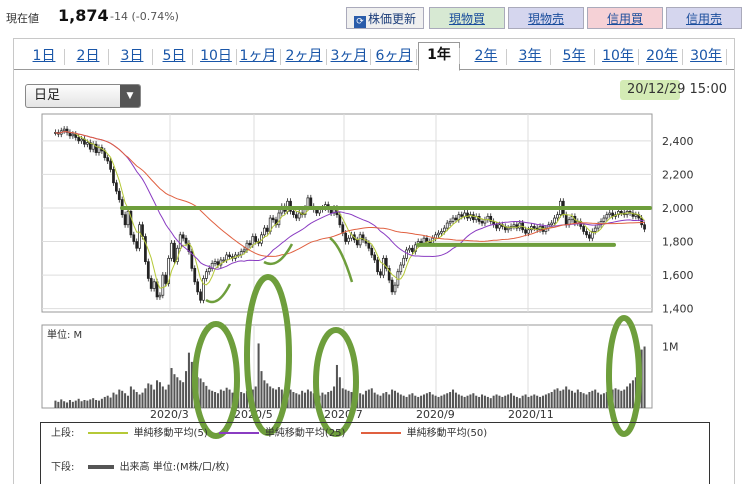 This screenshot has height=484, width=749. Describe the element at coordinates (394, 56) in the screenshot. I see `tab-period-9: 6ヶ月` at that location.